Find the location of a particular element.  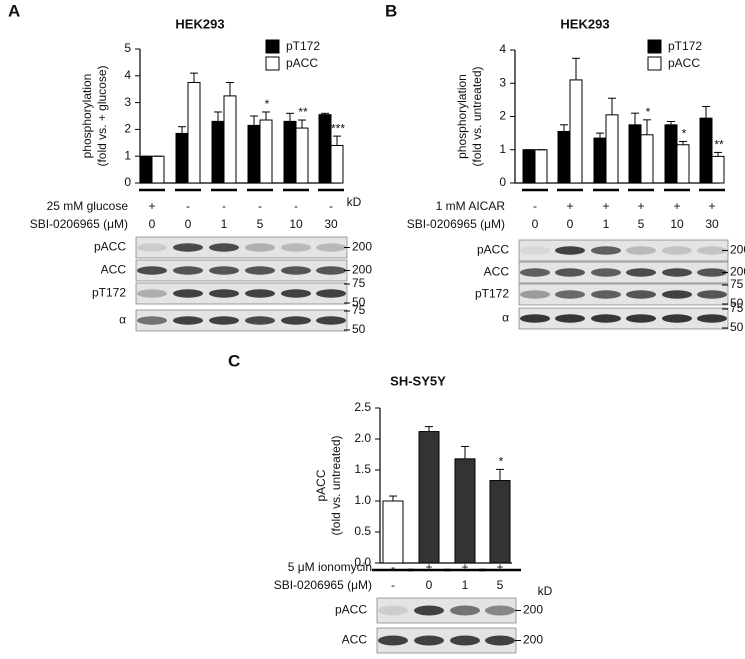

y-tick-label: 2 is located at coordinates (127, 129).